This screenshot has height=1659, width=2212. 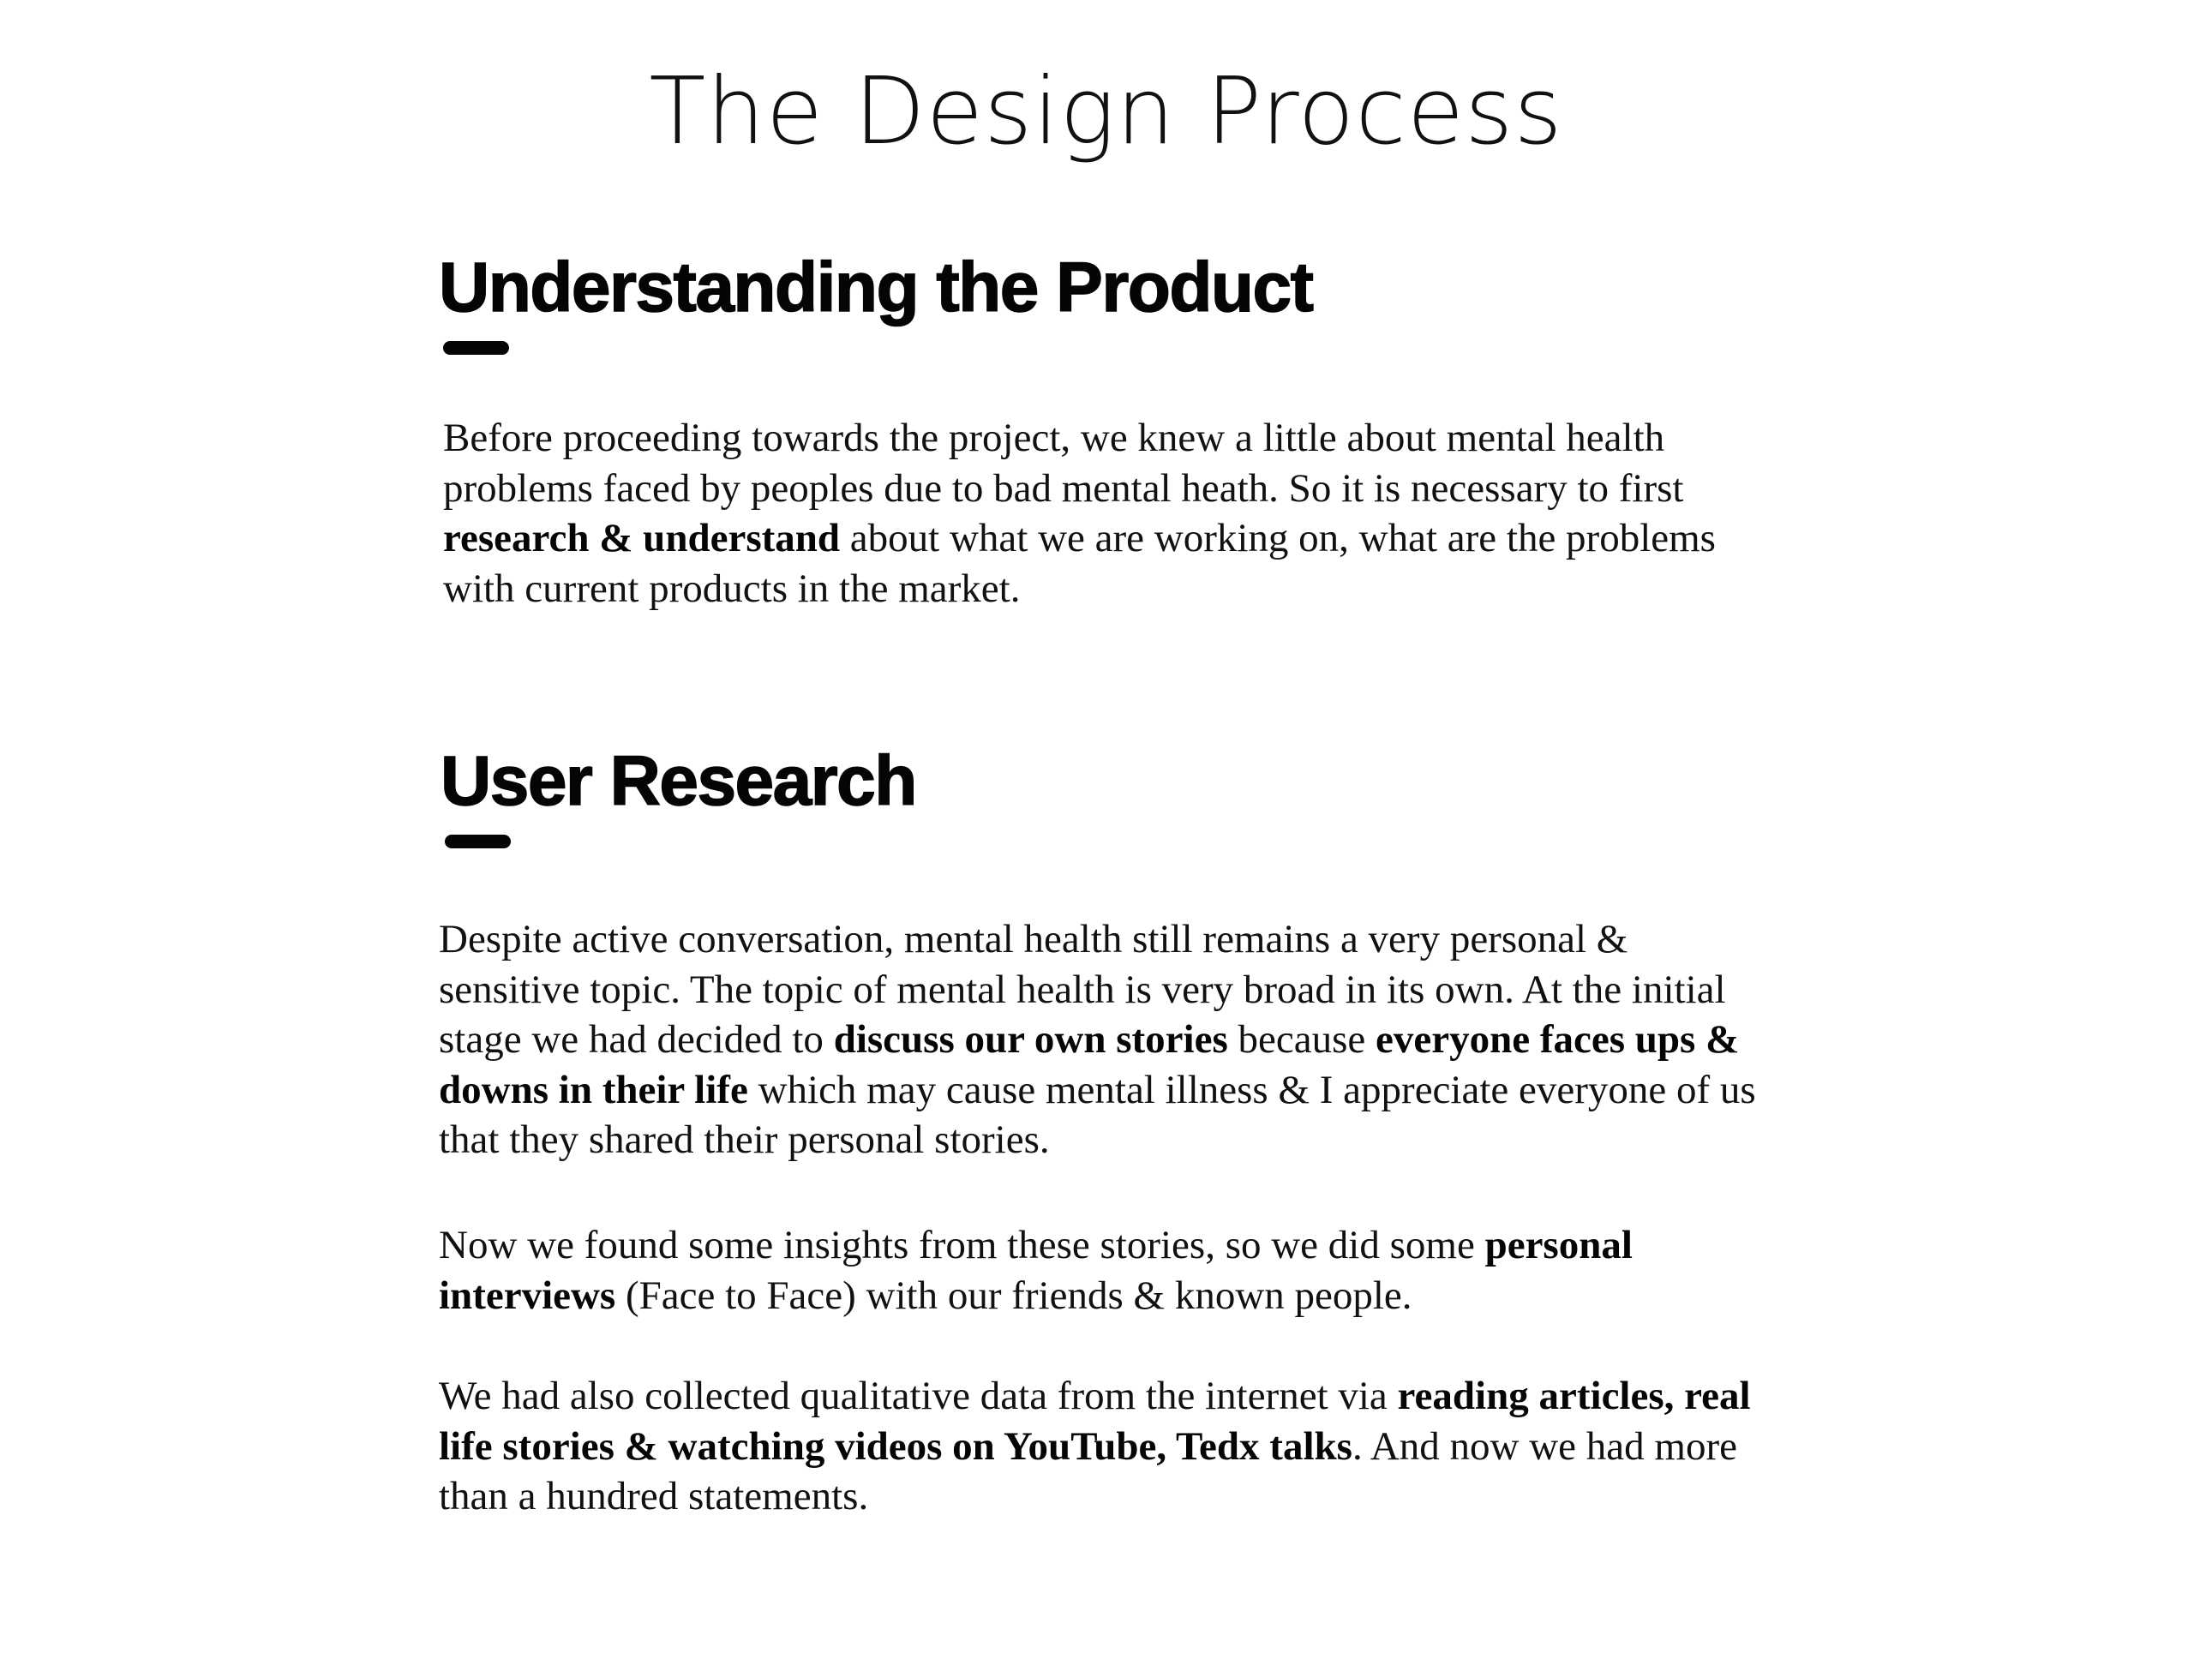 I want to click on emphasized-text: personal, so click(x=1559, y=1245).